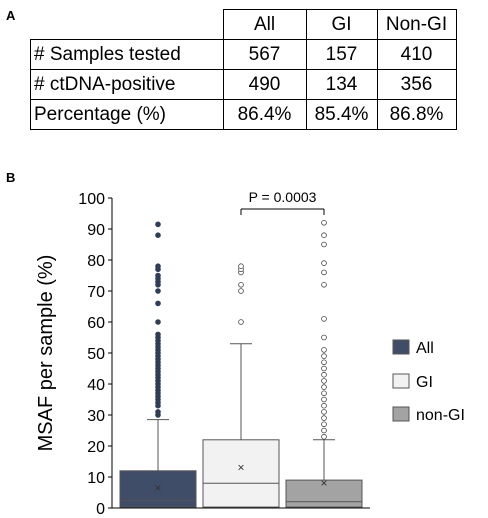 The height and width of the screenshot is (518, 488). What do you see at coordinates (96, 323) in the screenshot?
I see `y-tick-label: 60` at bounding box center [96, 323].